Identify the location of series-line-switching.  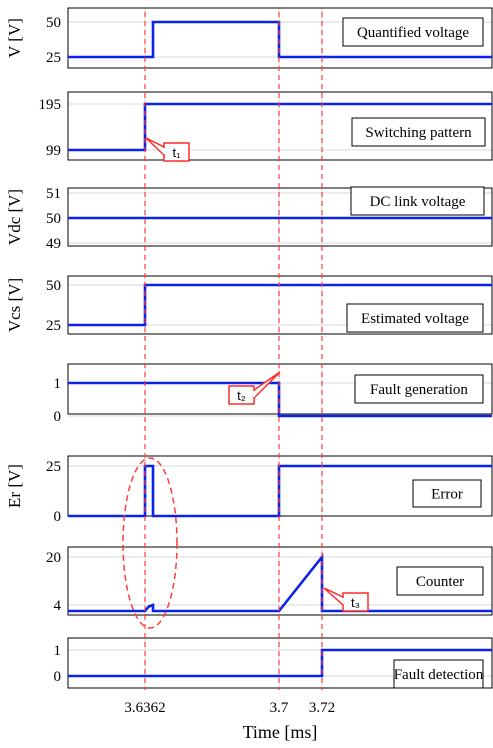
(280, 127).